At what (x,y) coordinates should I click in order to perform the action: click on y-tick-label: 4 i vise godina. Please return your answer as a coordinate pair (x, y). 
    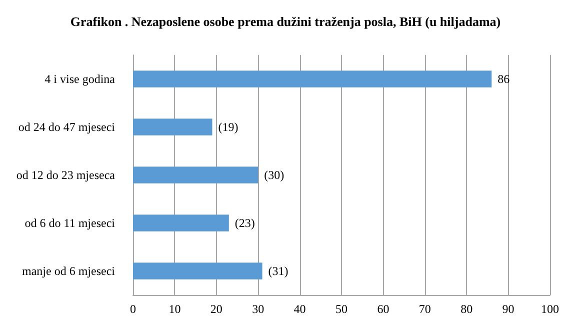
    Looking at the image, I should click on (80, 79).